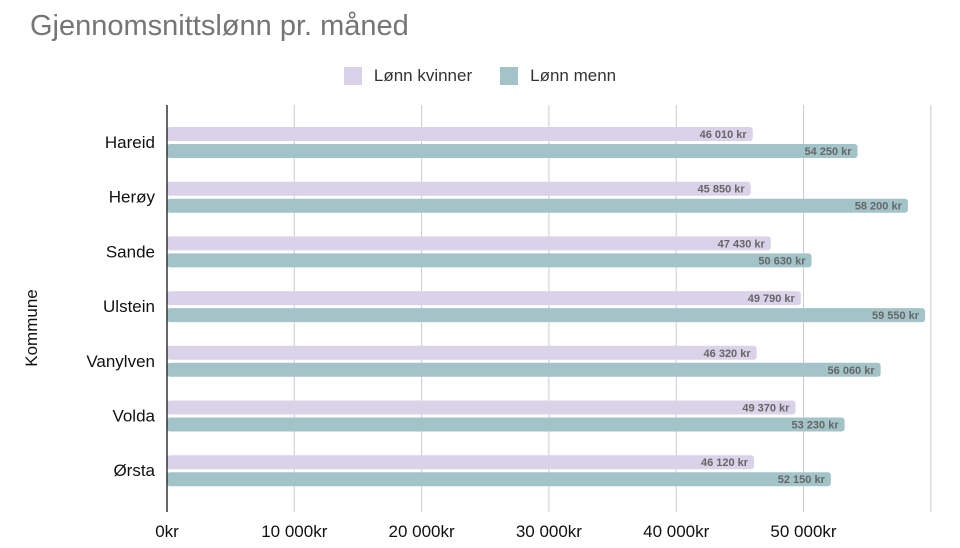 Image resolution: width=960 pixels, height=548 pixels. Describe the element at coordinates (803, 531) in the screenshot. I see `x-tick-label: 50 000kr` at that location.